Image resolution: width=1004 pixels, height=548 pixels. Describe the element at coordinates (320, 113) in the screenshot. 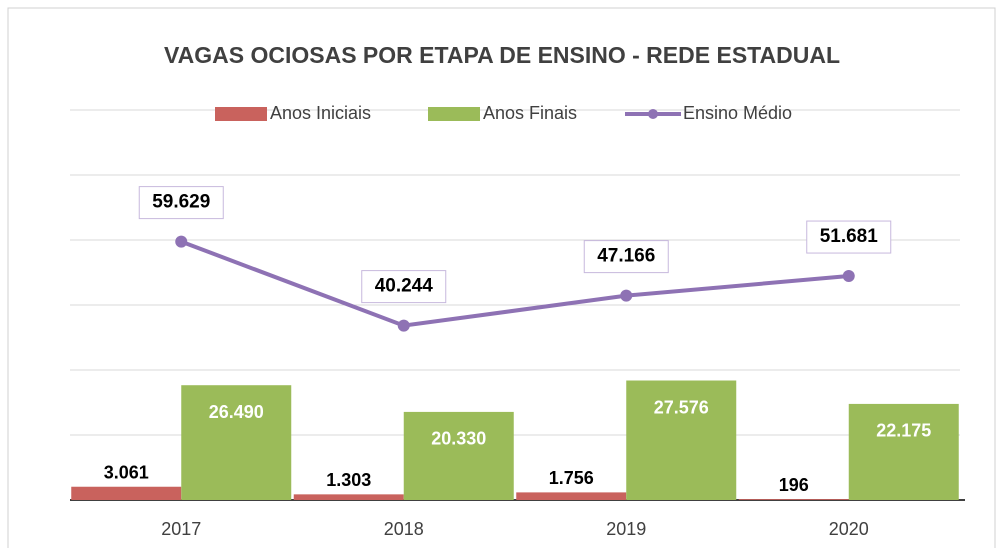

I see `legend-label: Anos Iniciais` at that location.